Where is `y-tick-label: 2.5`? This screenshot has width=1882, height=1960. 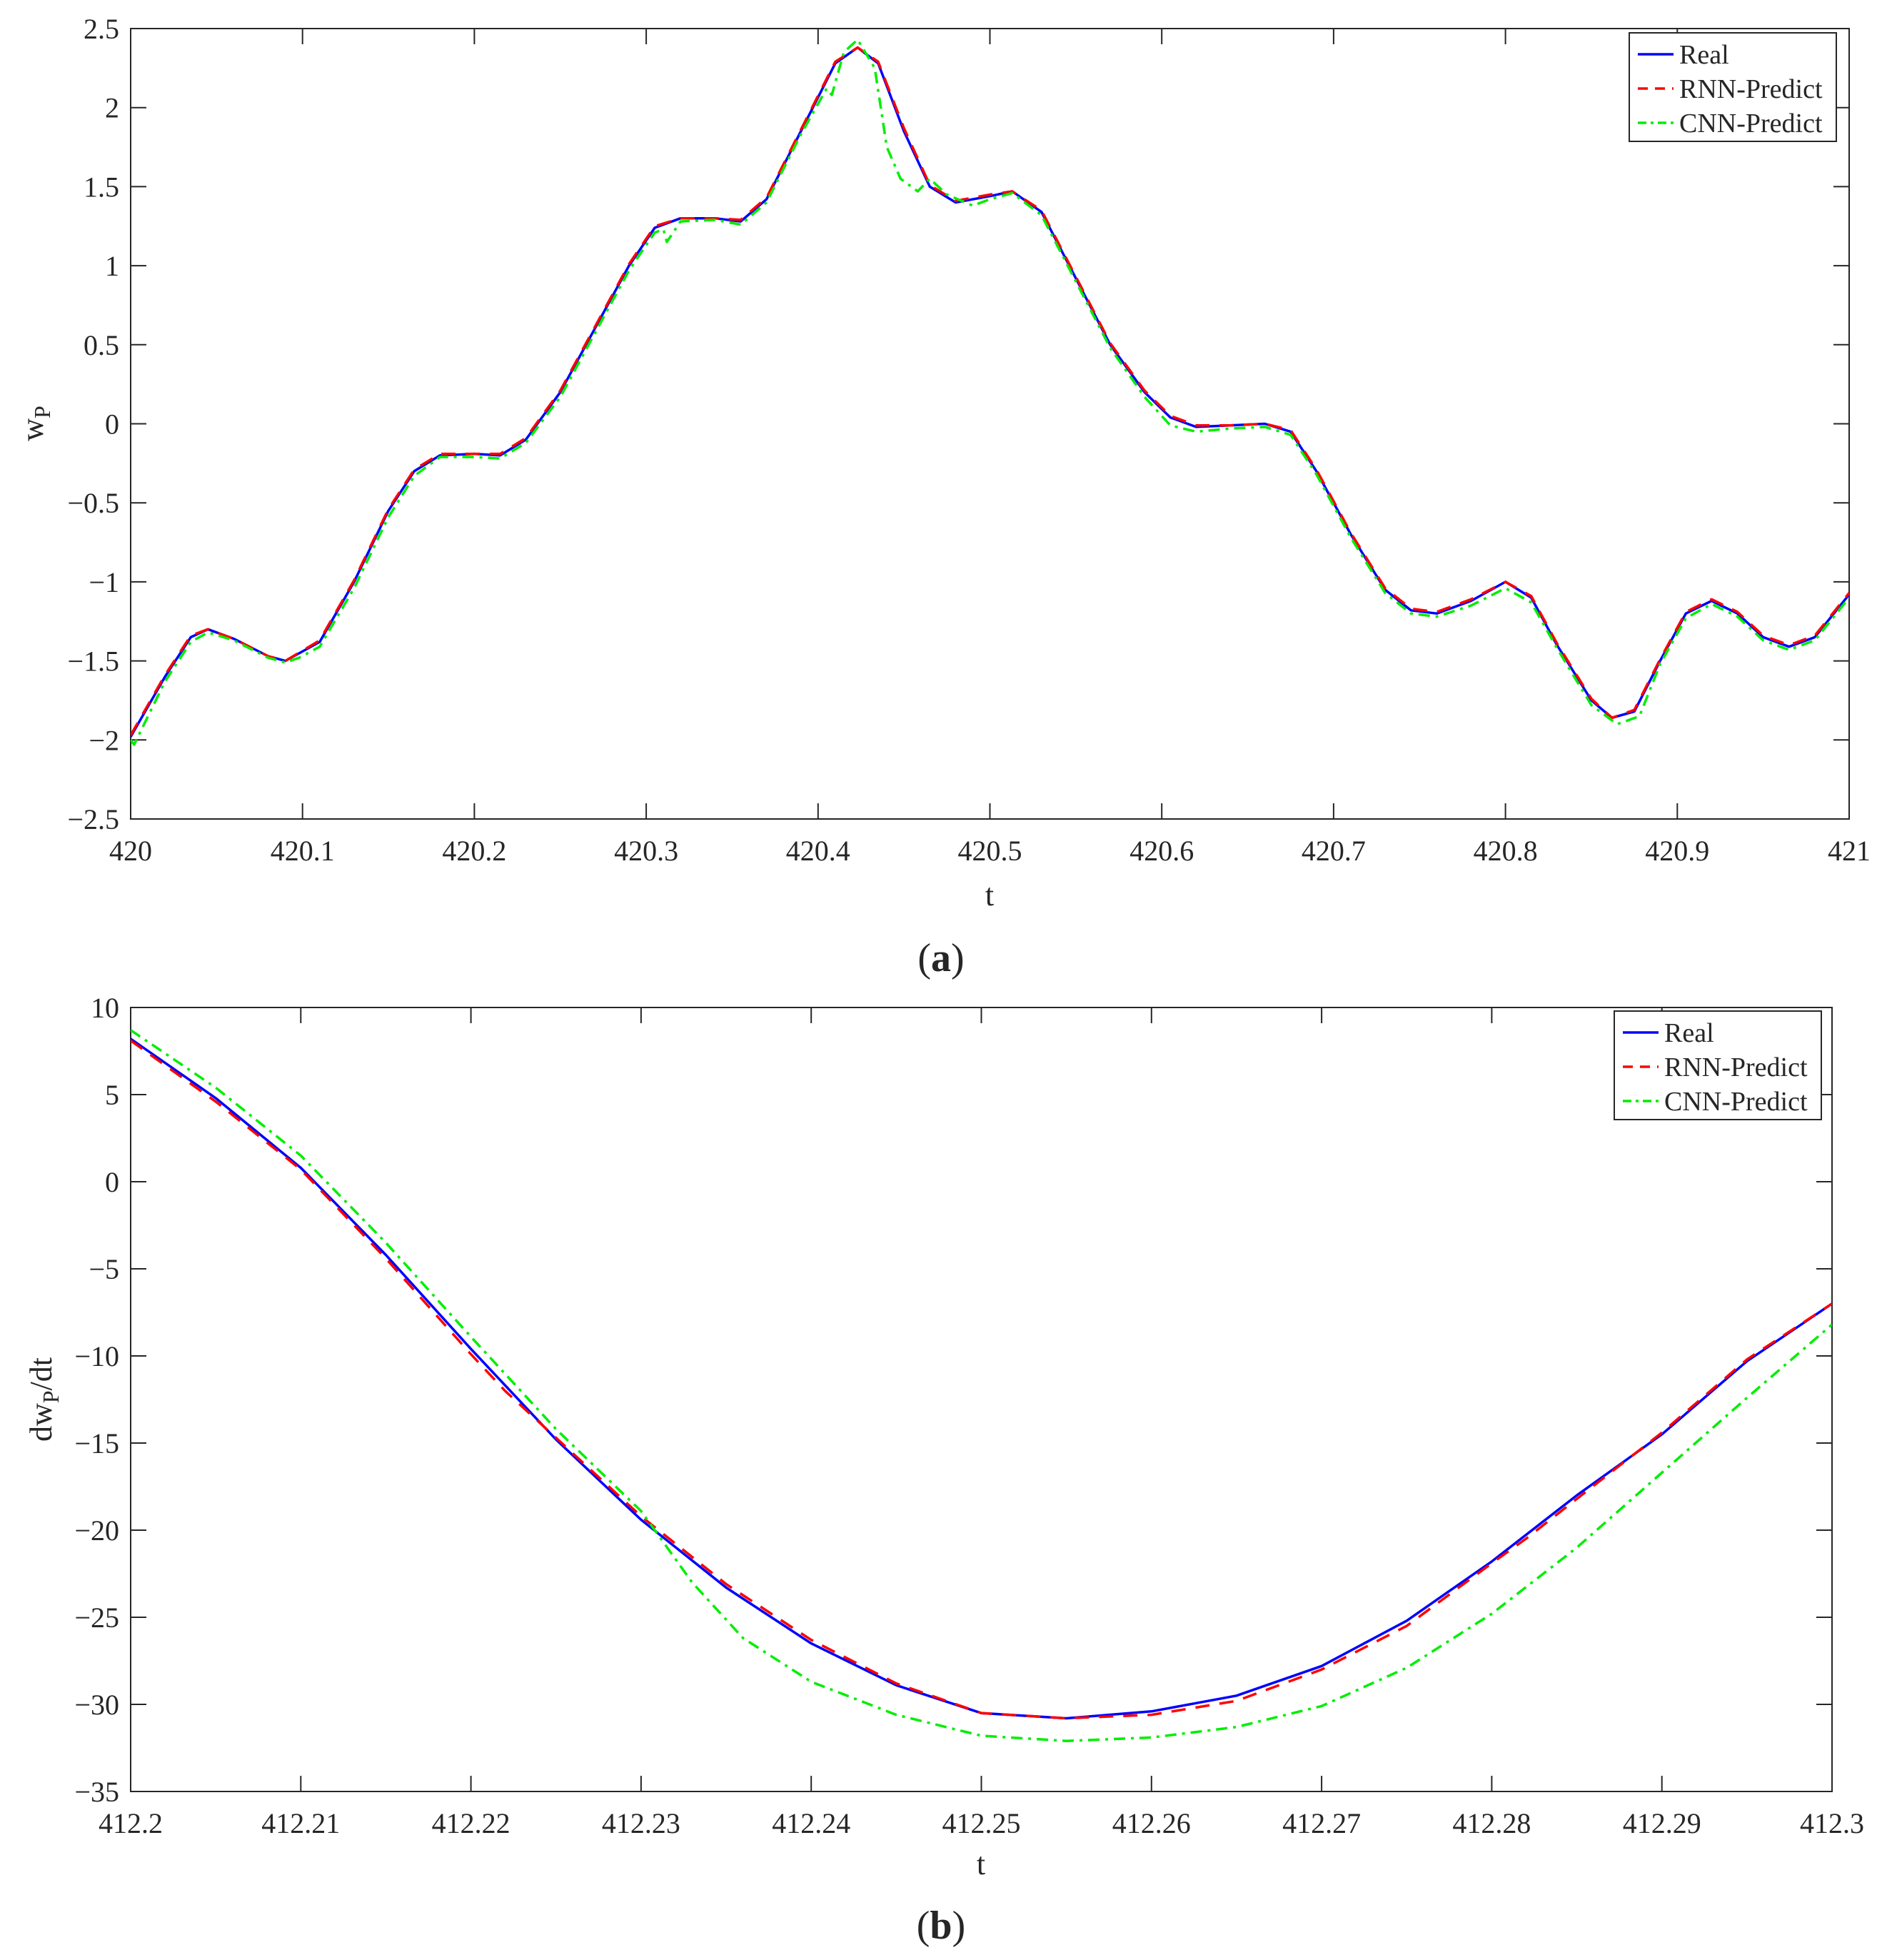
y-tick-label: 2.5 is located at coordinates (101, 29).